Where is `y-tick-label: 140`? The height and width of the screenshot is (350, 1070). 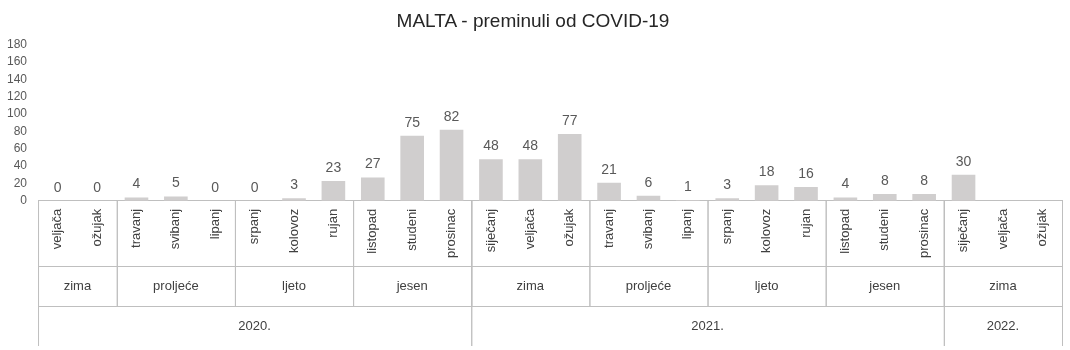
y-tick-label: 140 is located at coordinates (17, 78).